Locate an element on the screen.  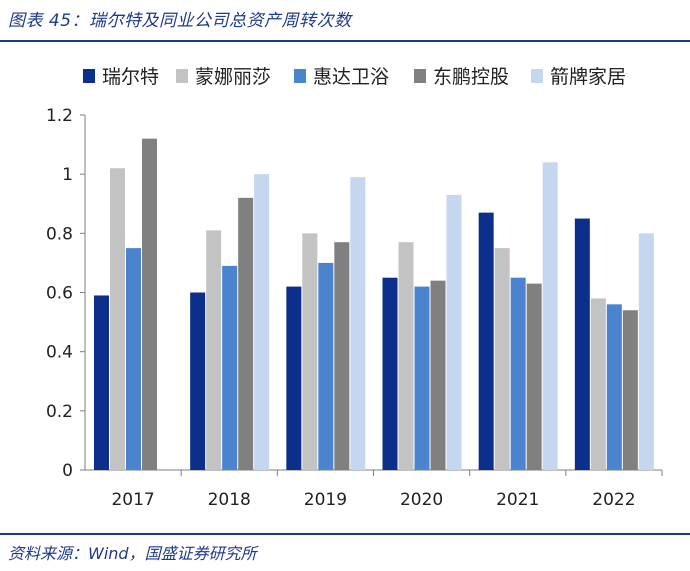
y-tick-label: 1 is located at coordinates (67, 175).